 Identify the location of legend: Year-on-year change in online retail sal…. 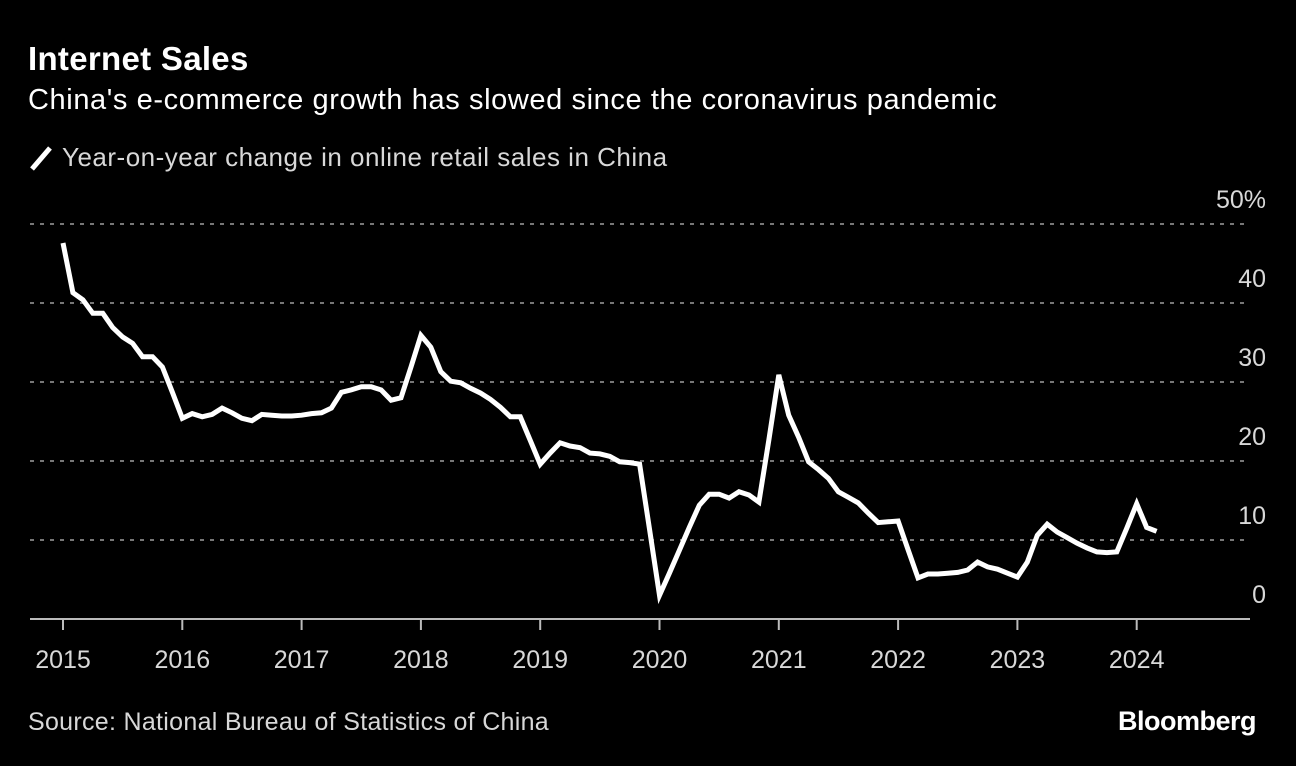
(348, 157).